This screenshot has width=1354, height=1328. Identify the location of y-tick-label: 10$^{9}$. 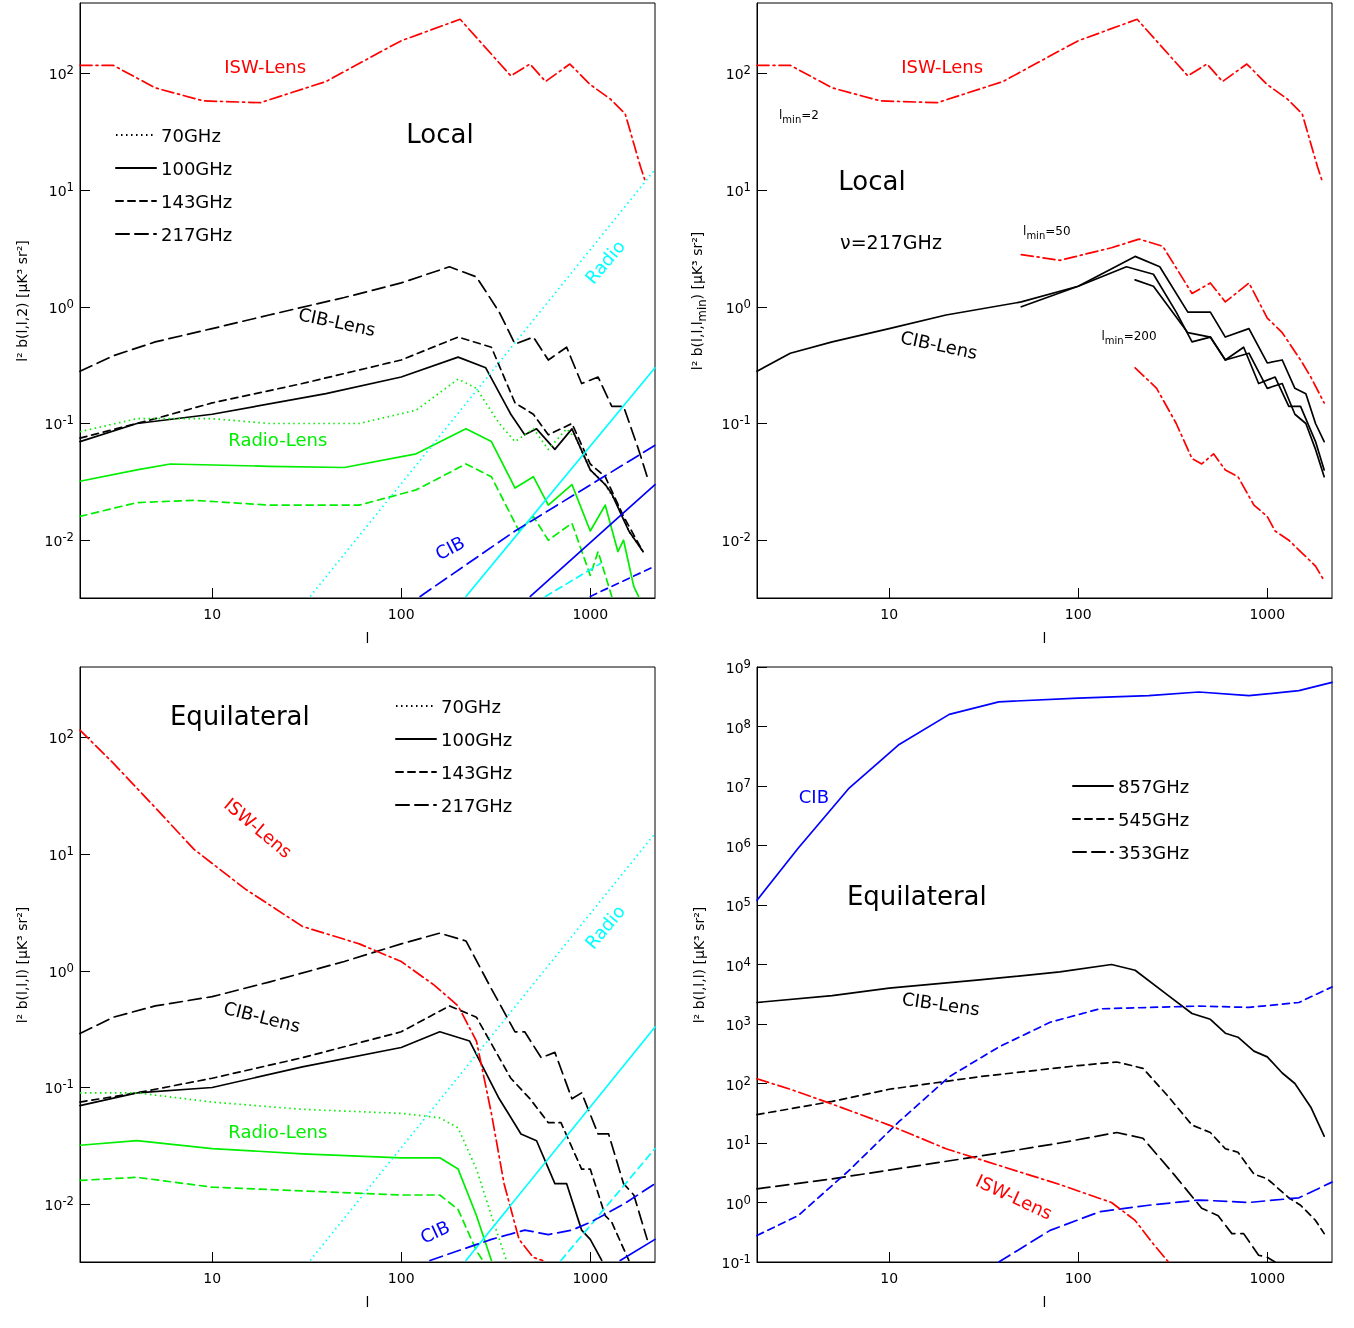
(738, 667).